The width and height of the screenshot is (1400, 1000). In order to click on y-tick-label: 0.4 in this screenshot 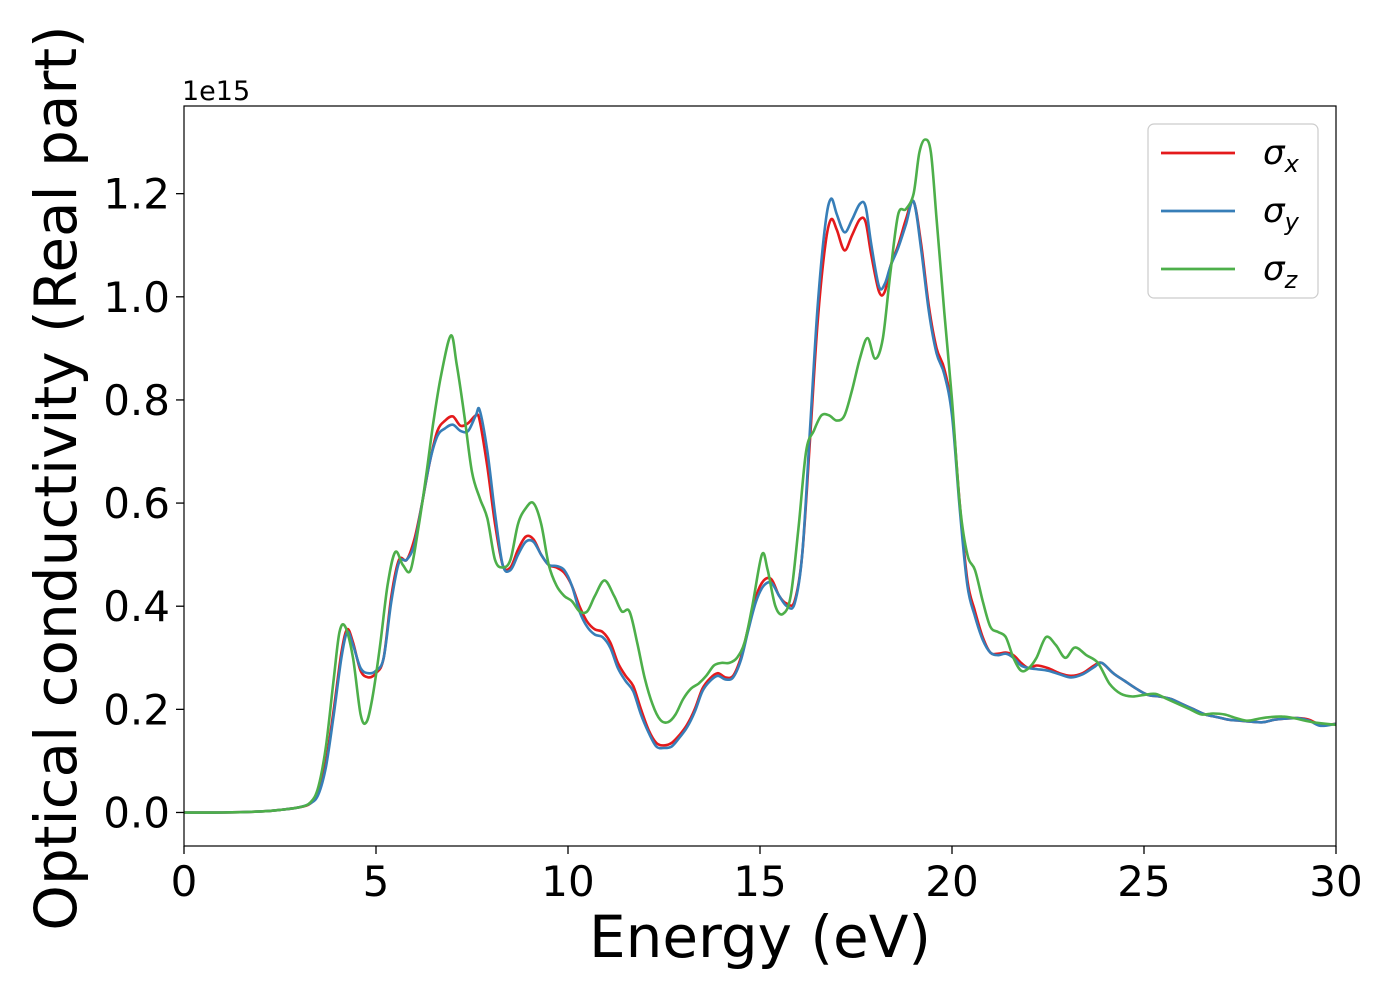, I will do `click(136, 606)`.